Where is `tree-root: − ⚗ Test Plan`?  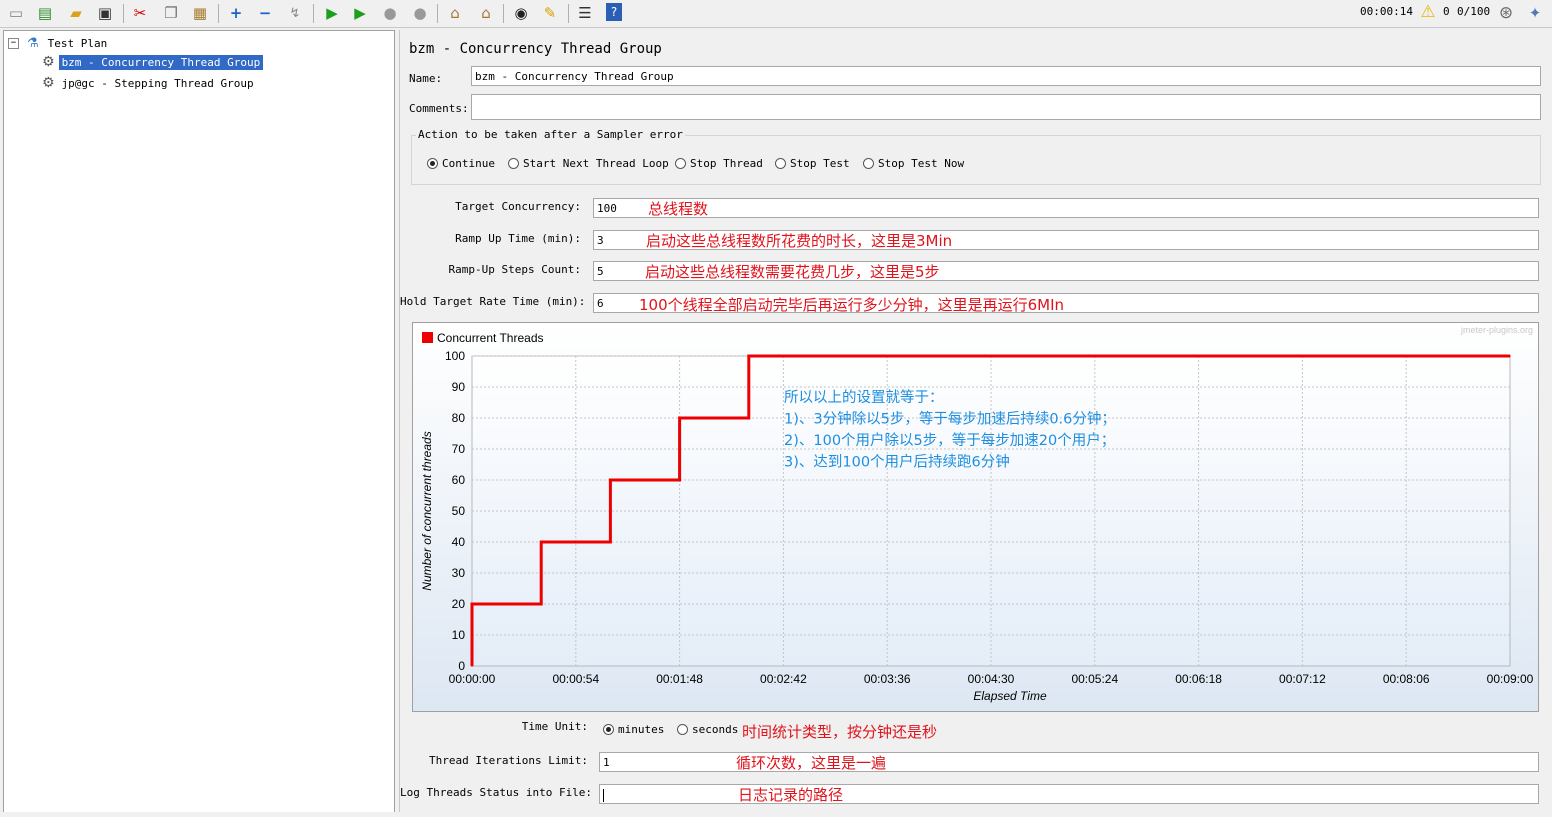
tree-root: − ⚗ Test Plan is located at coordinates (59, 43).